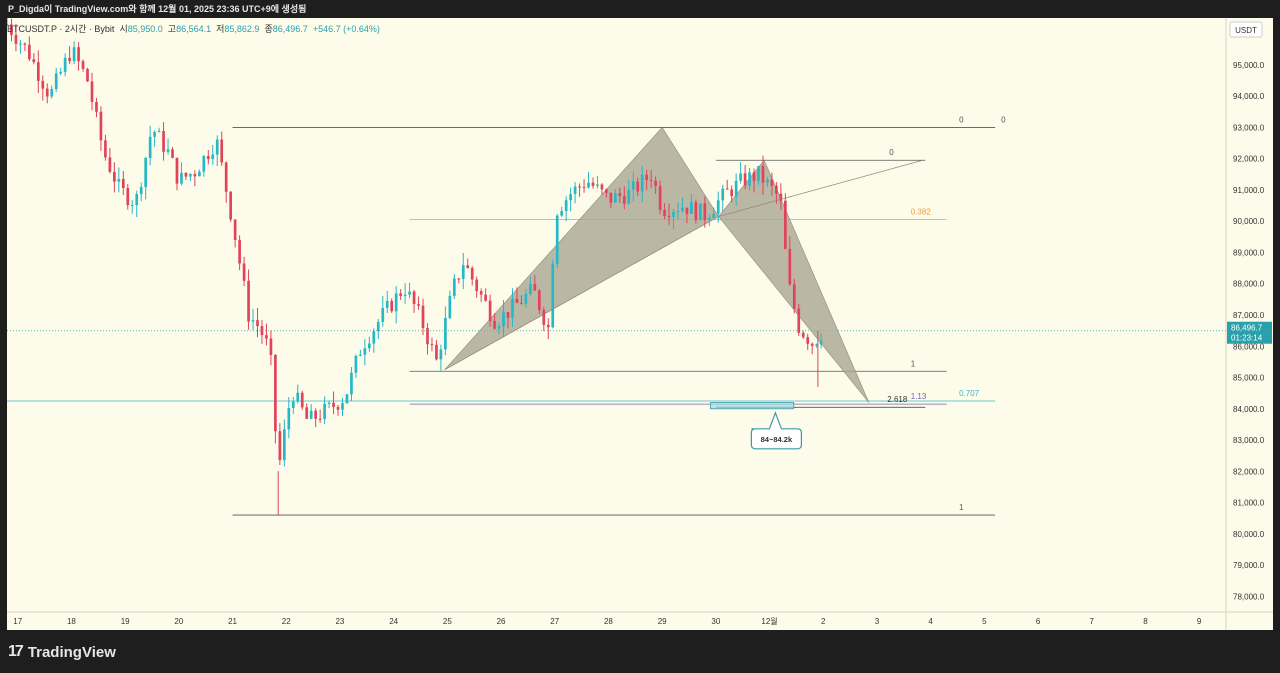 This screenshot has height=673, width=1280. Describe the element at coordinates (820, 188) in the screenshot. I see `pattern-bd-extension` at that location.